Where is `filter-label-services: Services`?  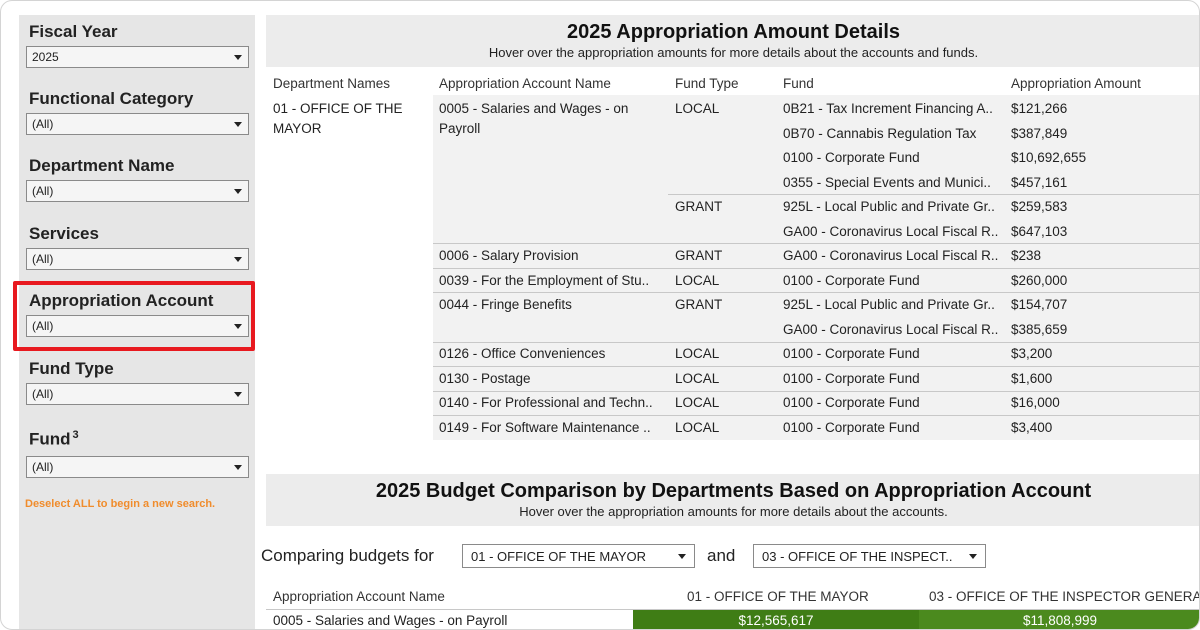
filter-label-services: Services is located at coordinates (64, 233).